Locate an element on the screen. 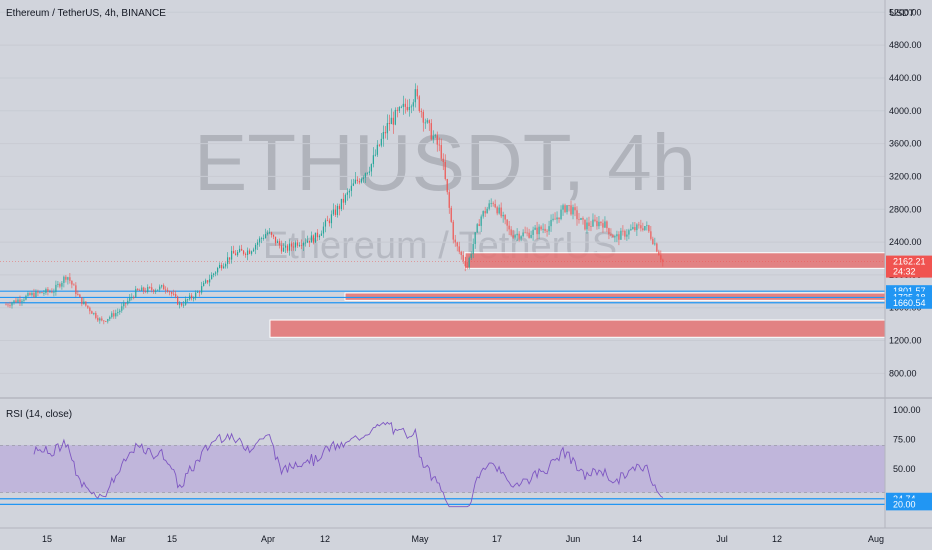 The height and width of the screenshot is (550, 932). rsi-band is located at coordinates (442, 469).